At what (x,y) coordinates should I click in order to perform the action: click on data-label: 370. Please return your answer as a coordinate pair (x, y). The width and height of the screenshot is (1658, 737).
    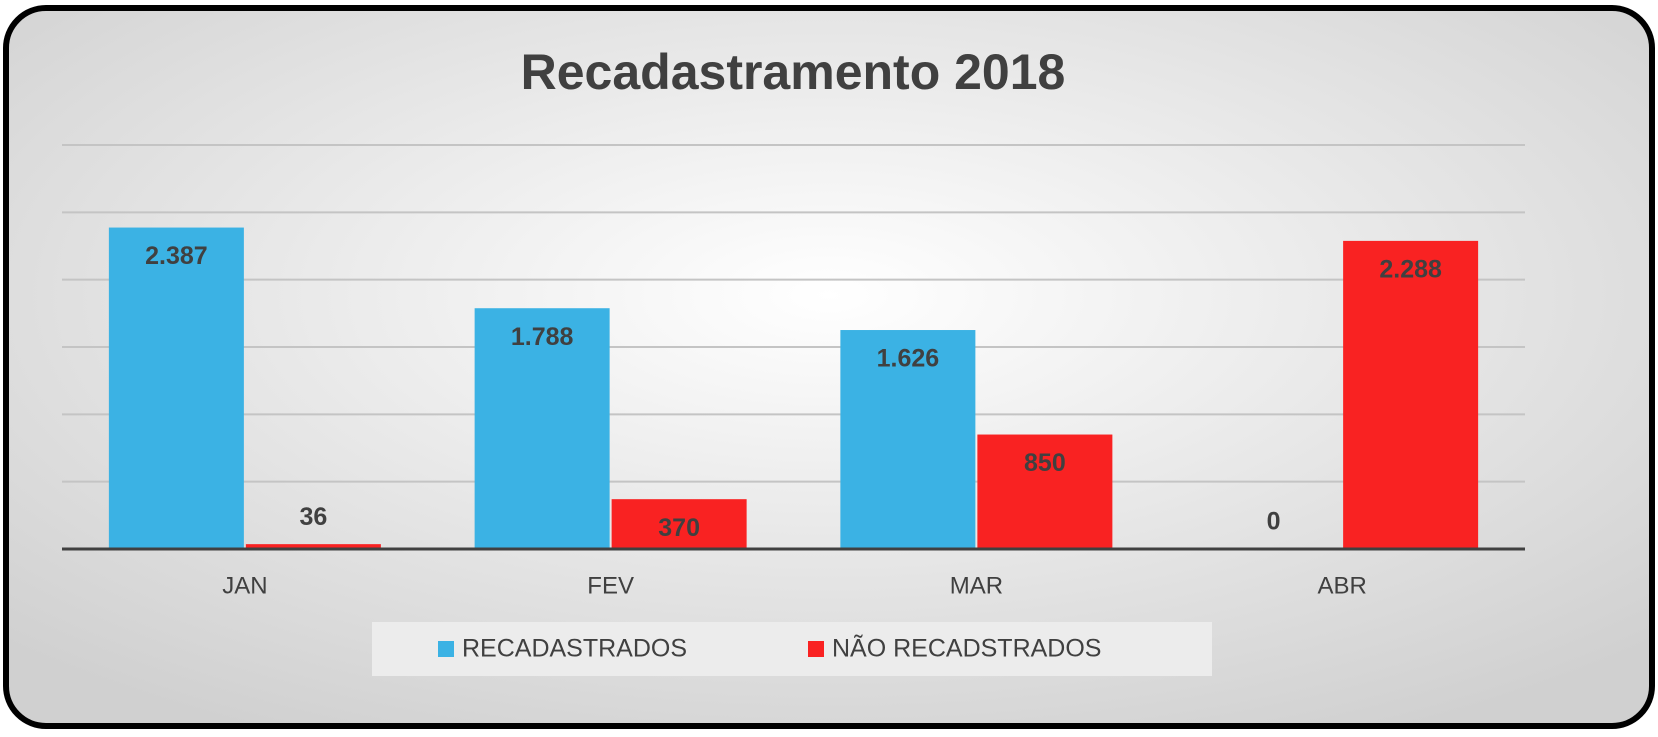
    Looking at the image, I should click on (679, 528).